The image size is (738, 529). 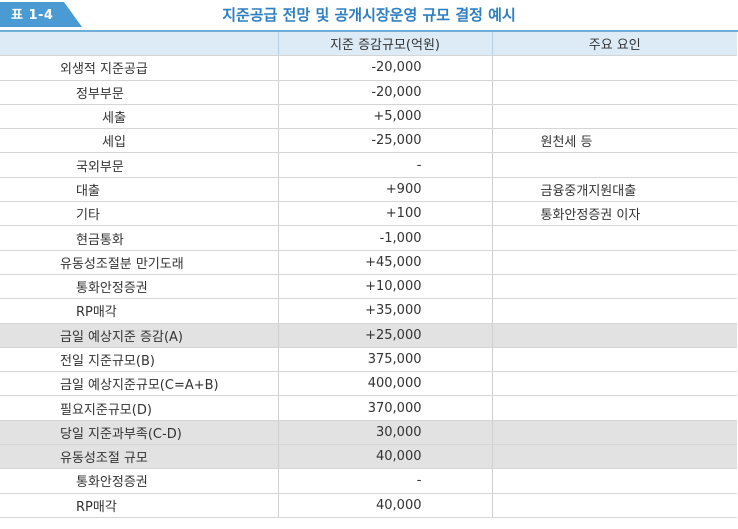 I want to click on table-row: 국외부문 -, so click(x=368, y=165).